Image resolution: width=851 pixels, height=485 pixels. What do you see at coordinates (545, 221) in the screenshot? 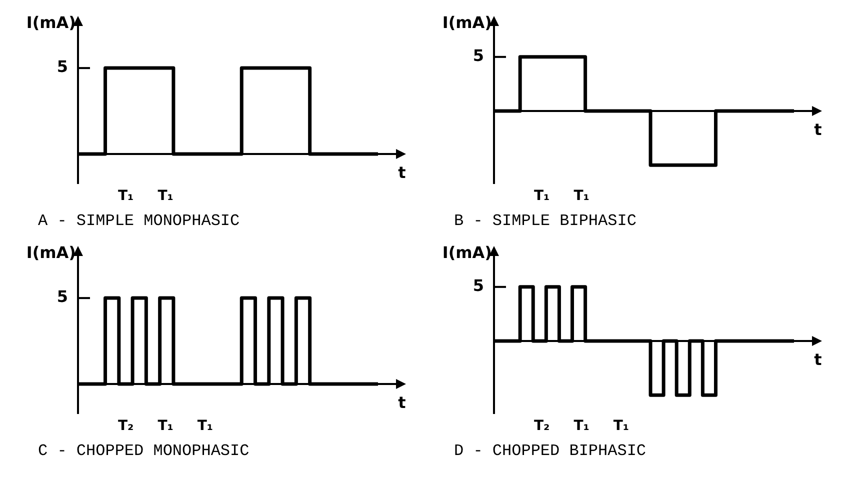
I see `text: B - SIMPLE BIPHASIC` at bounding box center [545, 221].